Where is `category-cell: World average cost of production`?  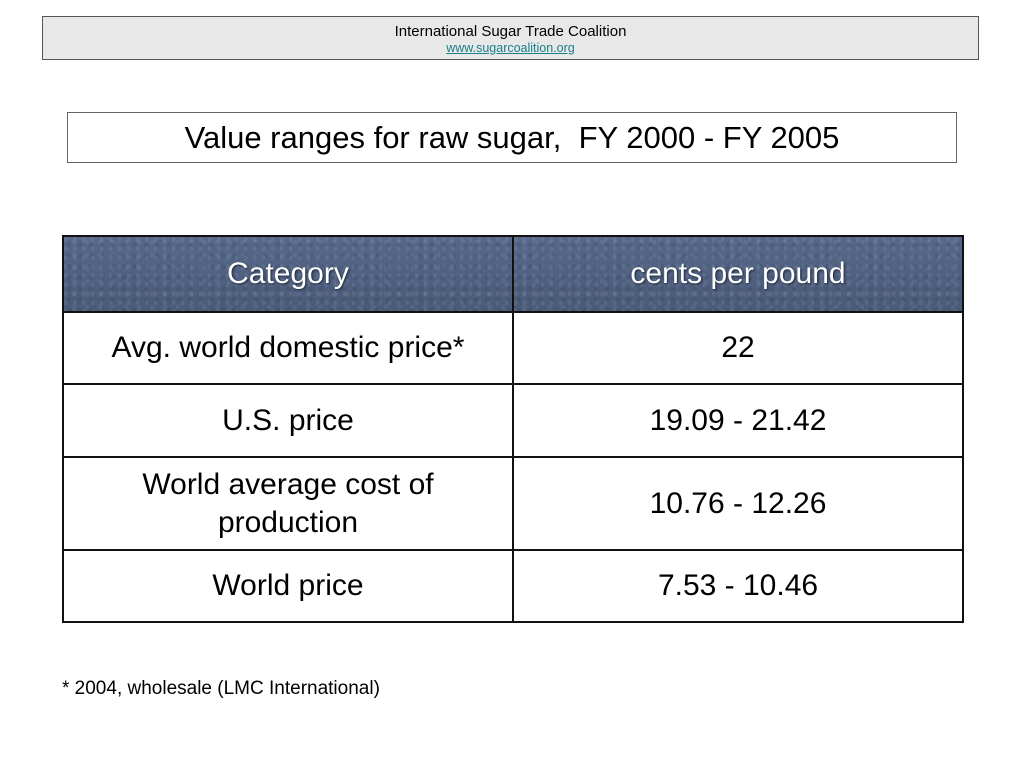 category-cell: World average cost of production is located at coordinates (288, 503).